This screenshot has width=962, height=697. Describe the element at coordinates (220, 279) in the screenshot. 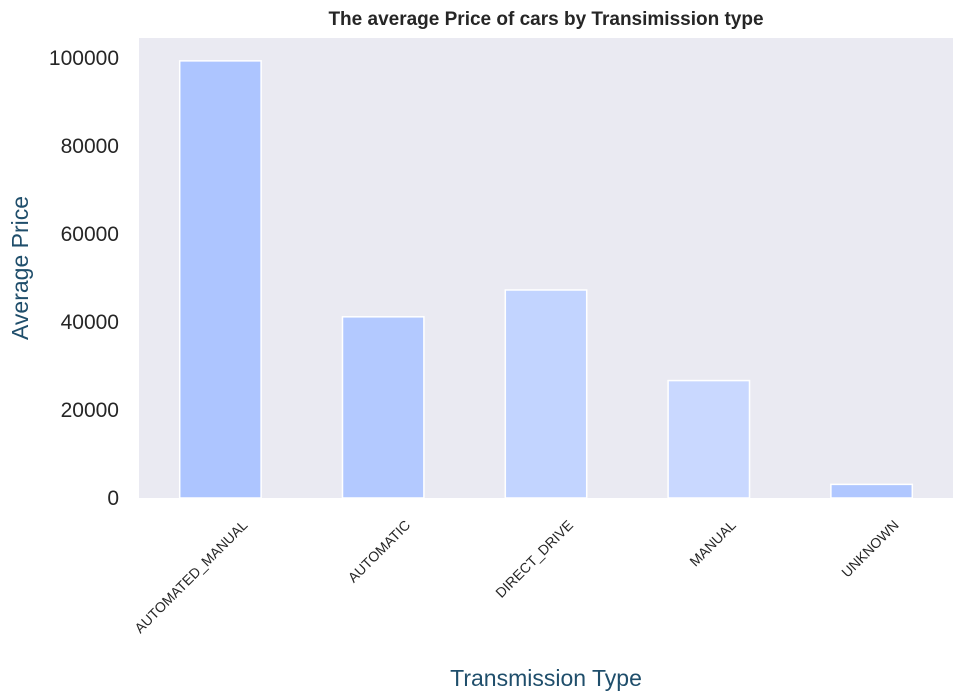

I see `bar-automated-manual` at that location.